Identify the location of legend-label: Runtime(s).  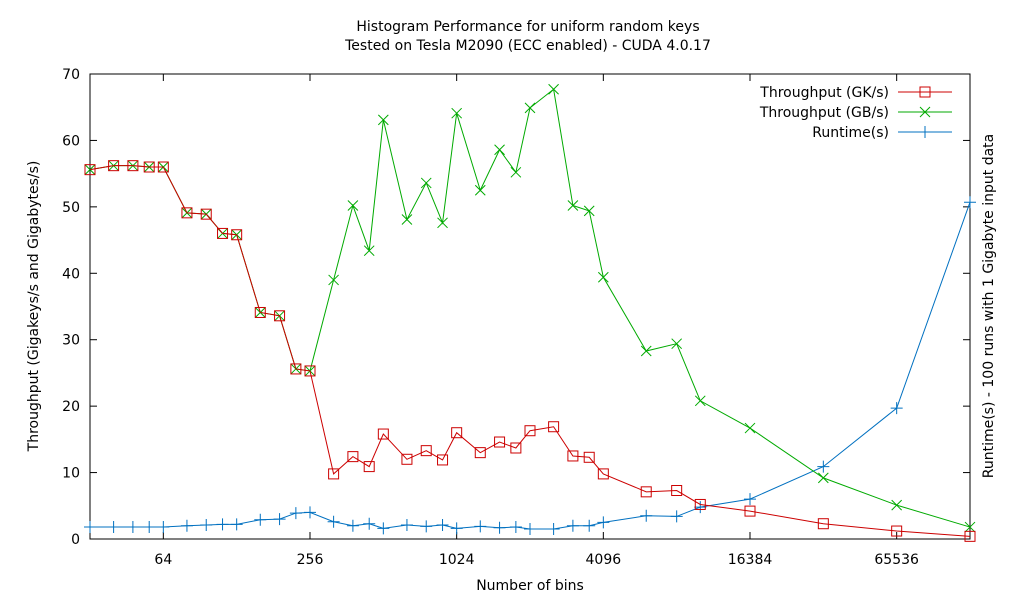
(850, 133).